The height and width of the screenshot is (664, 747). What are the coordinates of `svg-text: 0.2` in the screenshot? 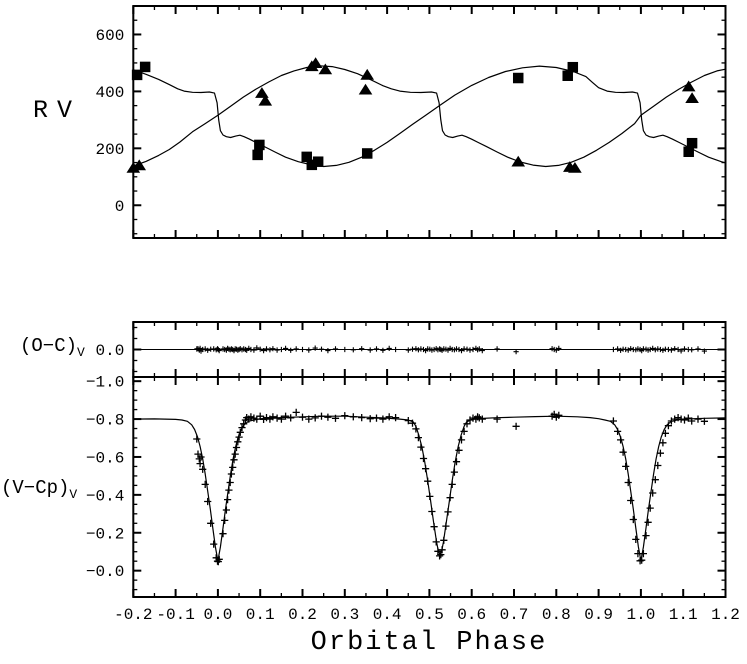 It's located at (302, 615).